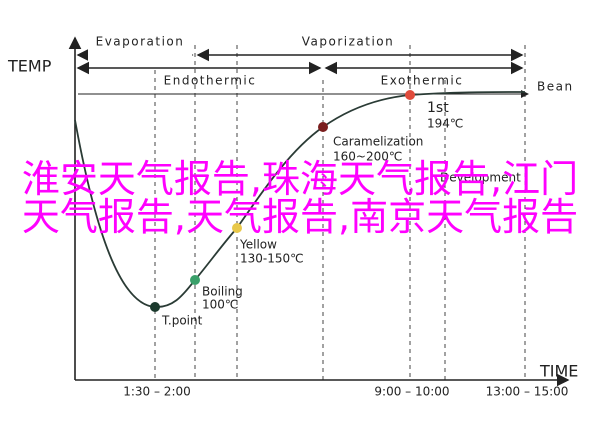 The image size is (600, 423). I want to click on point-temp: 130-150℃, so click(272, 259).